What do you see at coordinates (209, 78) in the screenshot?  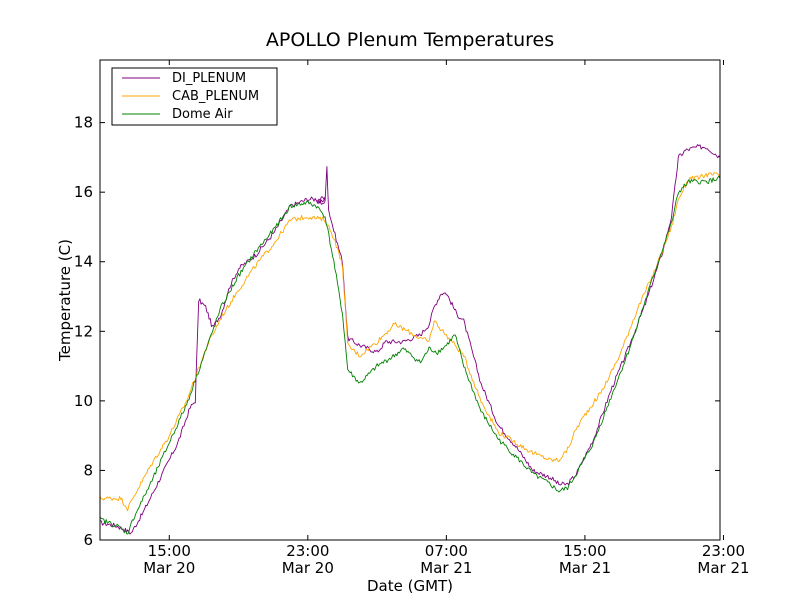 I see `legend-label-di-plenum: DI_PLENUM` at bounding box center [209, 78].